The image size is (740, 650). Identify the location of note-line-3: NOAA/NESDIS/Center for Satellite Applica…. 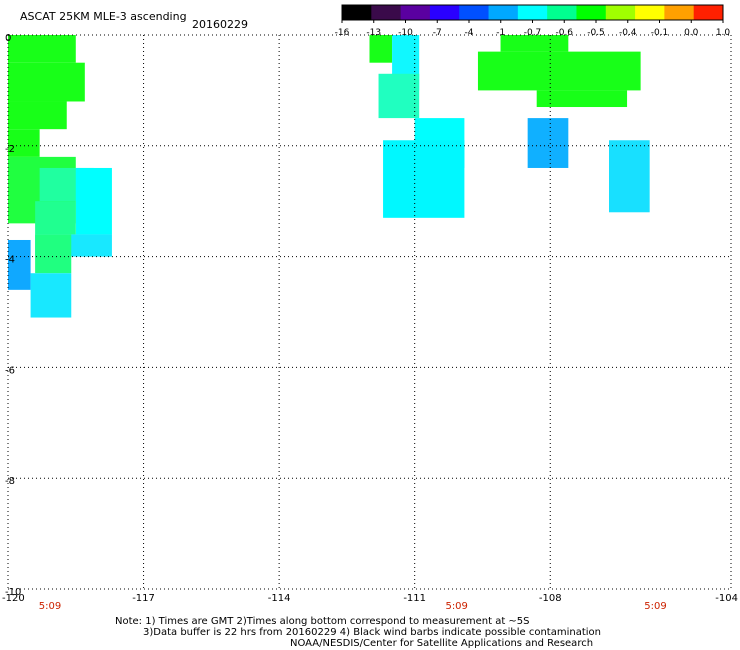
(442, 643).